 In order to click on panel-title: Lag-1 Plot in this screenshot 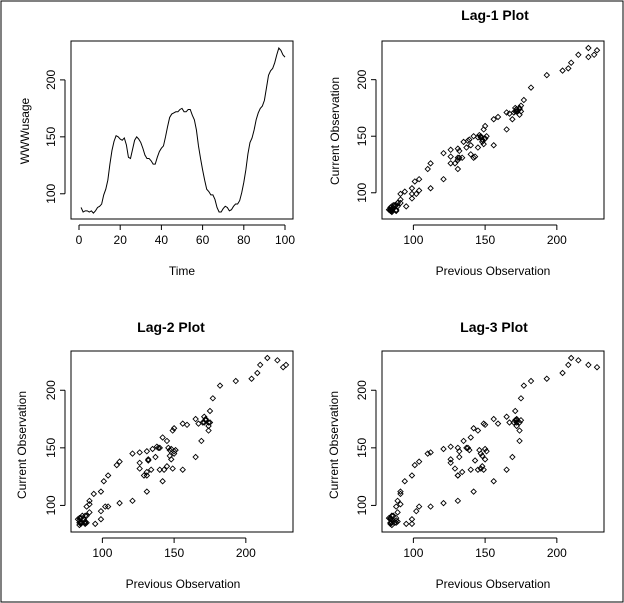, I will do `click(495, 15)`.